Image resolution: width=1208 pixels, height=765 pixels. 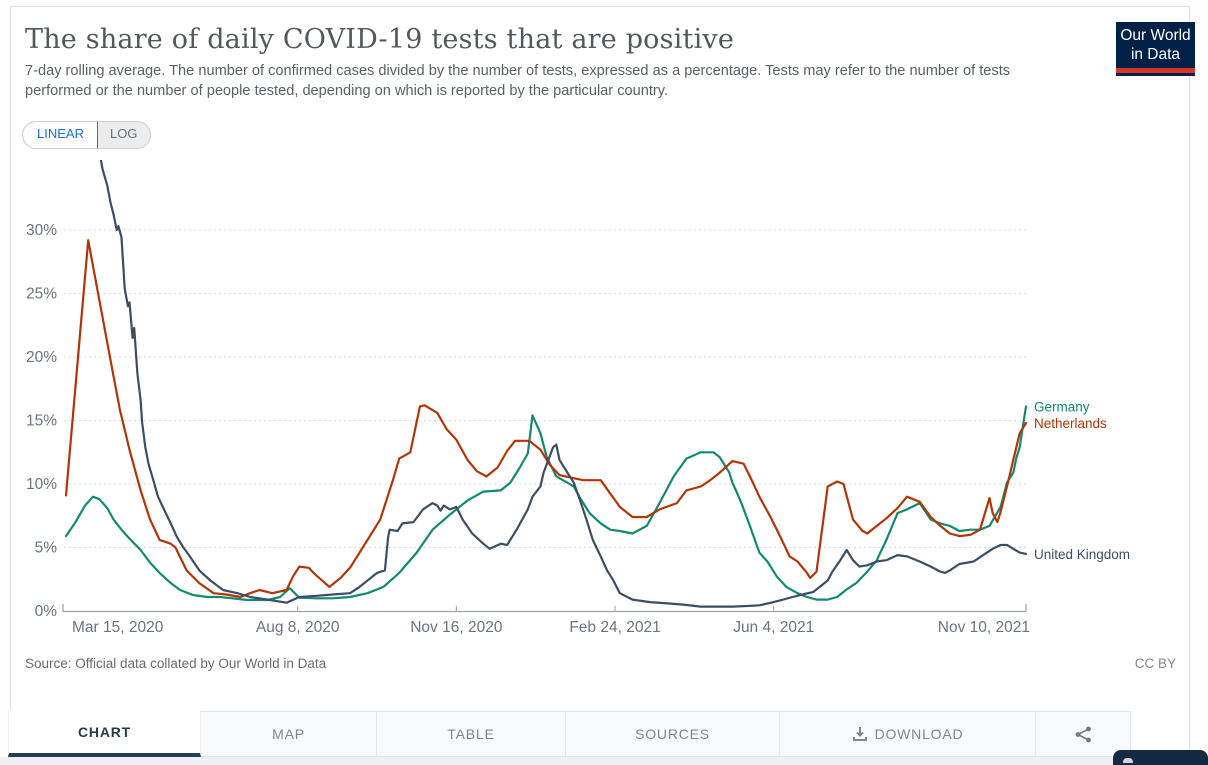 I want to click on y-axis-label: 25%, so click(x=41, y=294).